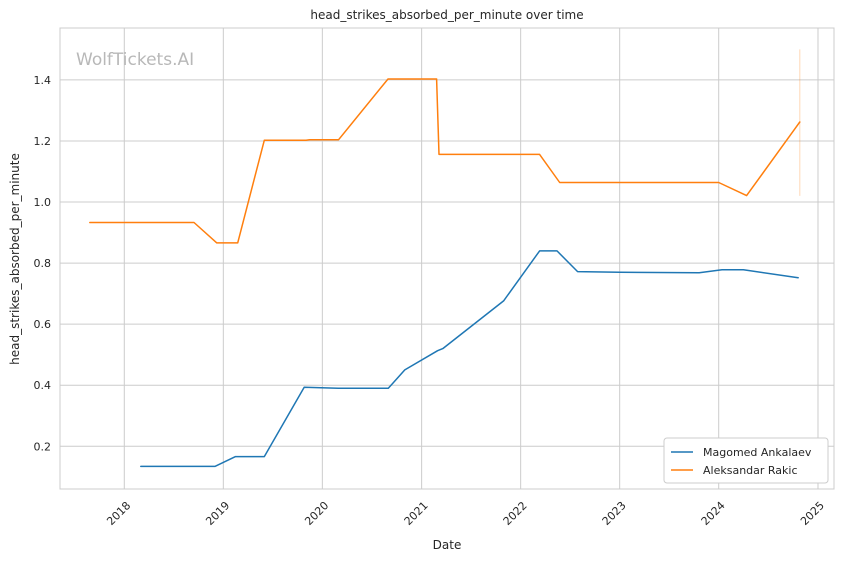 Image resolution: width=844 pixels, height=561 pixels. Describe the element at coordinates (43, 141) in the screenshot. I see `y-tick-label: 1.2` at that location.